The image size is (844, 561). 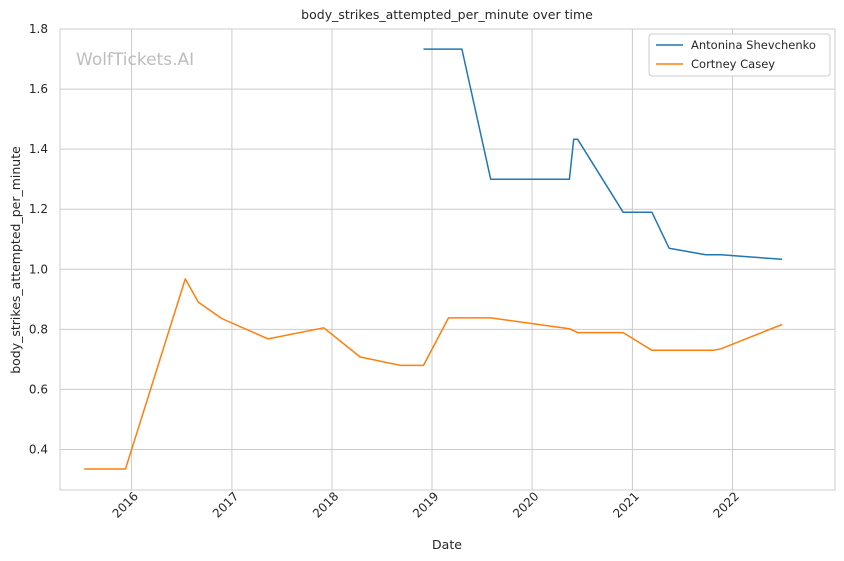 I want to click on y-tick-label-0.6: 0.6, so click(x=38, y=389).